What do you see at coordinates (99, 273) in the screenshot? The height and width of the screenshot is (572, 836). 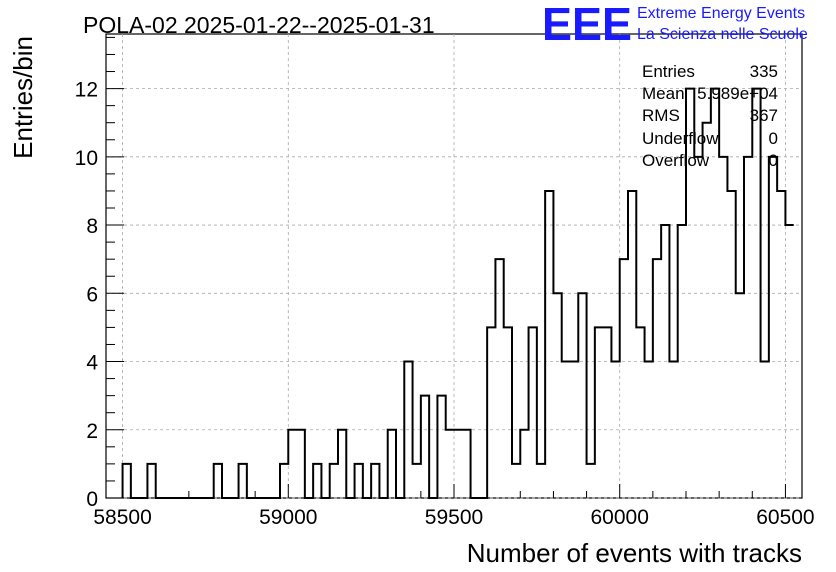 I see `y-axis-ticks: 0 2 4 6 8 10 12` at bounding box center [99, 273].